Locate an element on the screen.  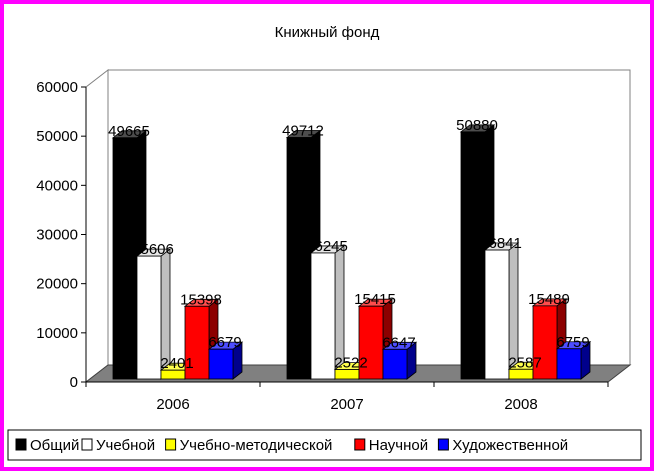
data-label: 6759 is located at coordinates (572, 342).